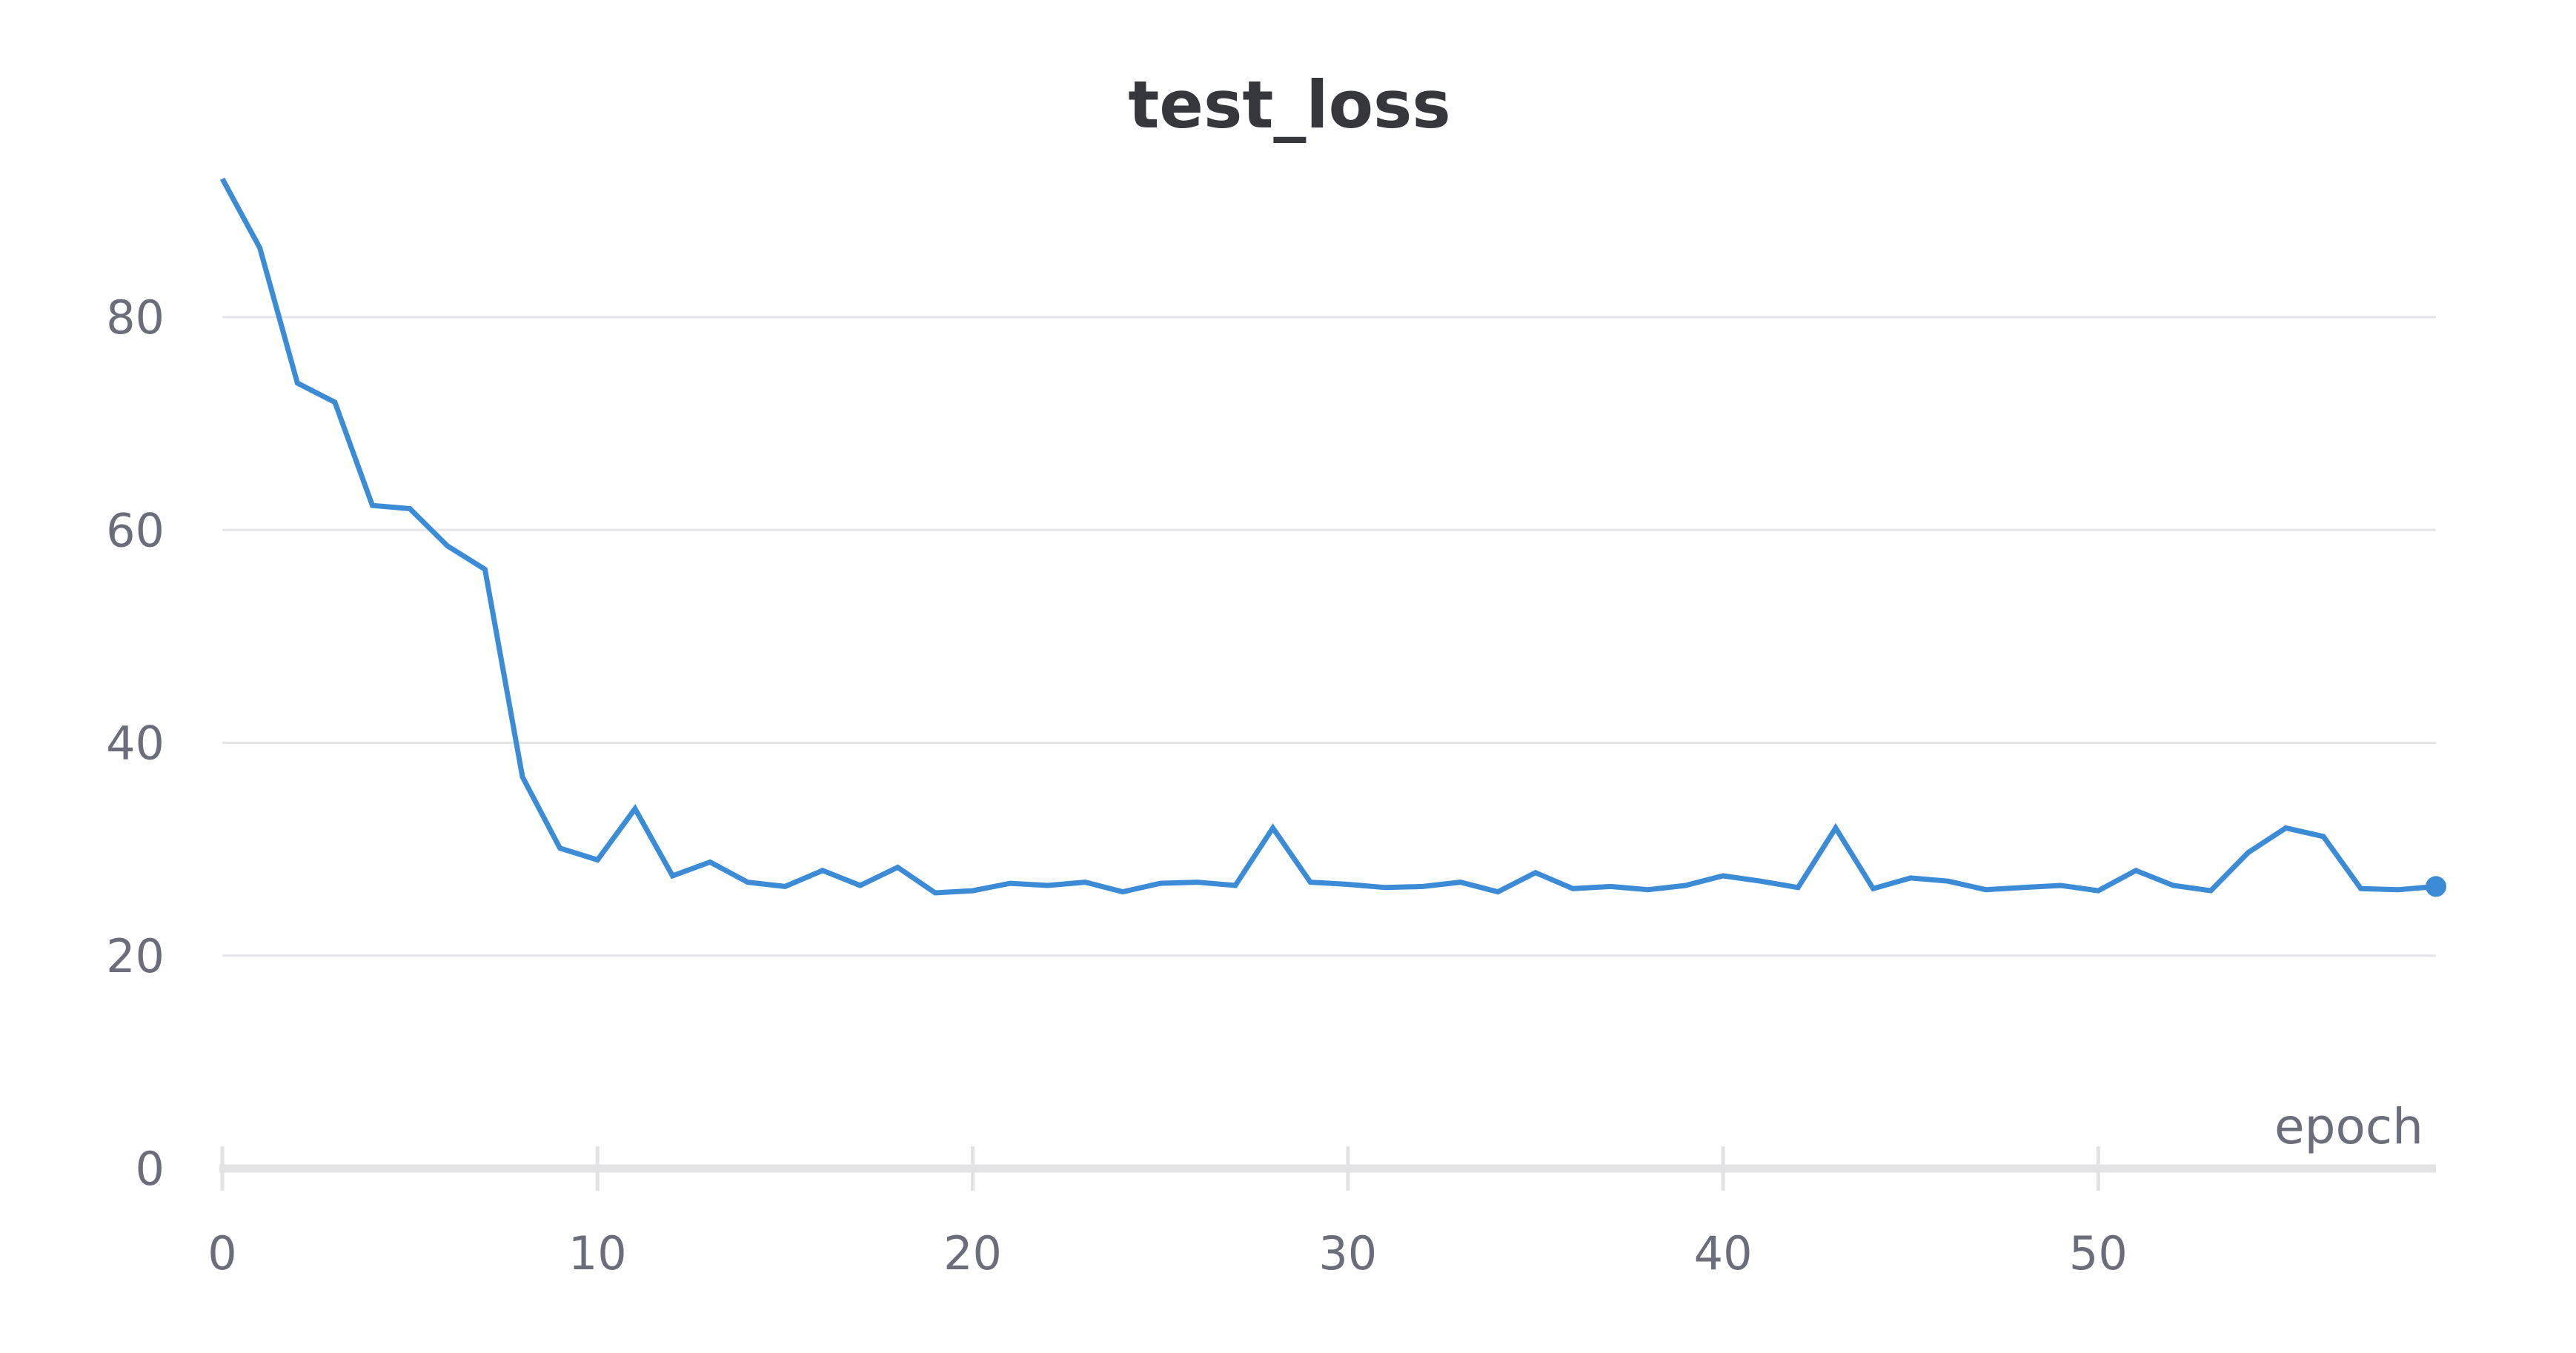  I want to click on x-axis-label: epoch, so click(2348, 1126).